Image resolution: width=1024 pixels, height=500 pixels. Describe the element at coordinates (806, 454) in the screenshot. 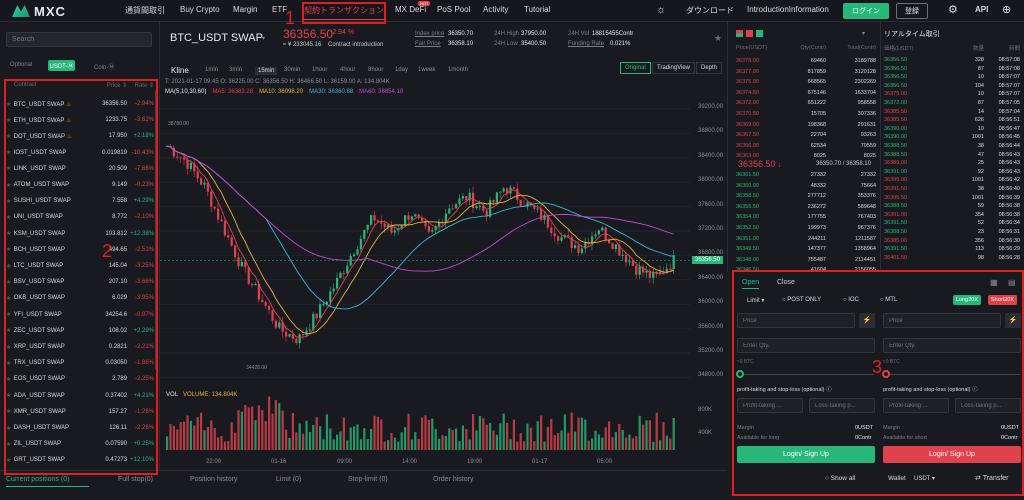

I see `long-login-button: Login/ Sign Up` at that location.